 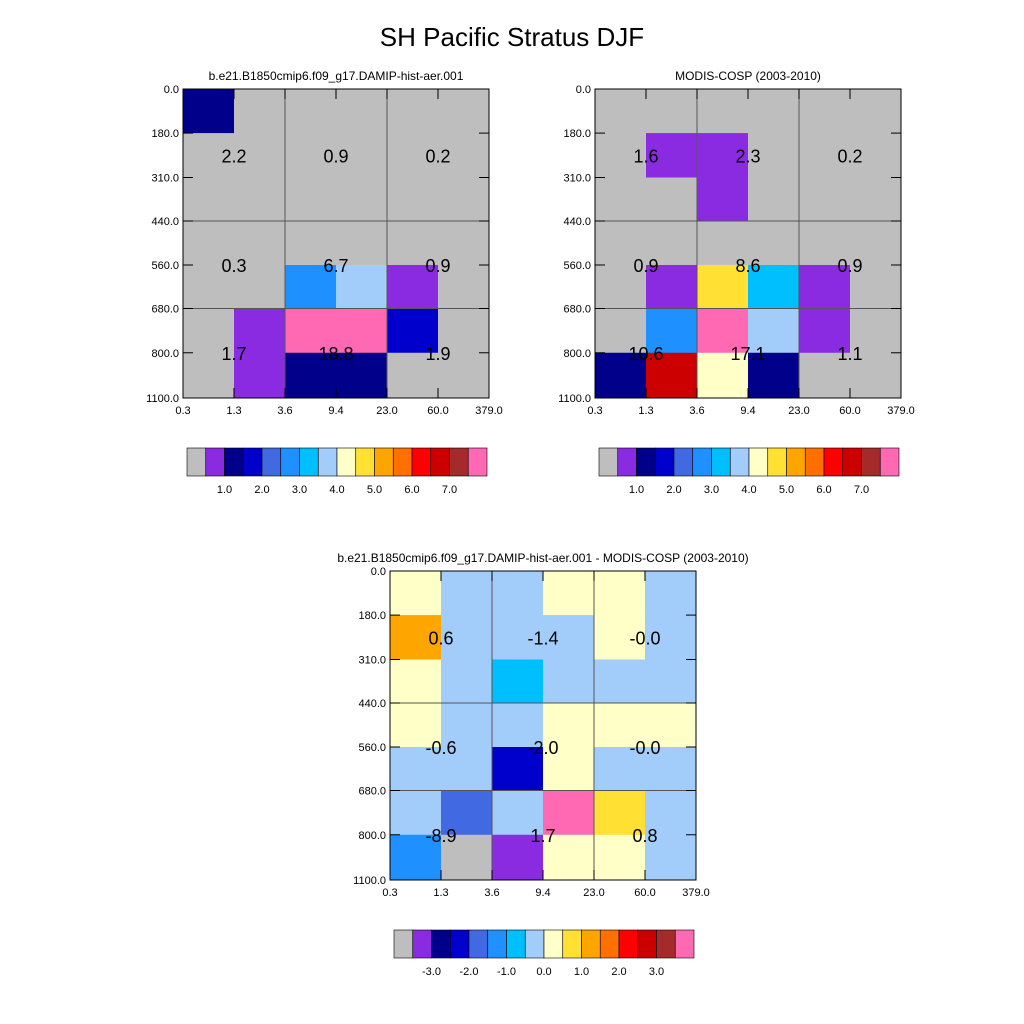 I want to click on colorbar-label: 2.0, so click(x=673, y=490).